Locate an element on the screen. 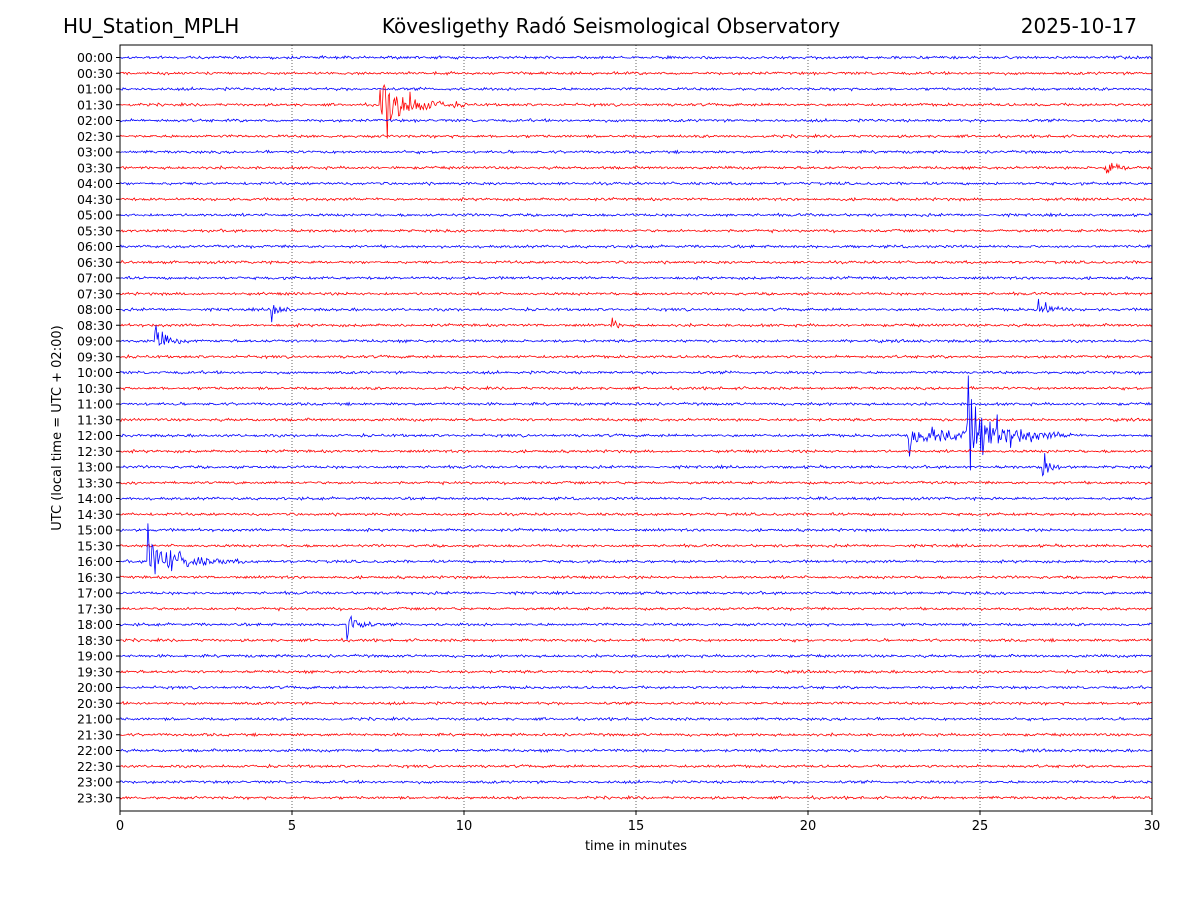  y-tick-label: 22:30 is located at coordinates (95, 766).